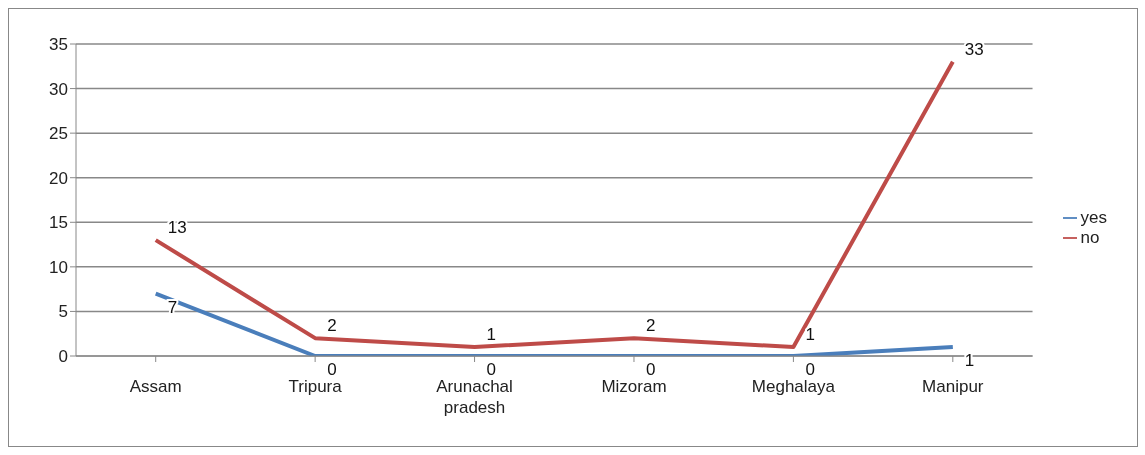 The width and height of the screenshot is (1145, 455). Describe the element at coordinates (793, 386) in the screenshot. I see `x-tick-label: Meghalaya` at that location.